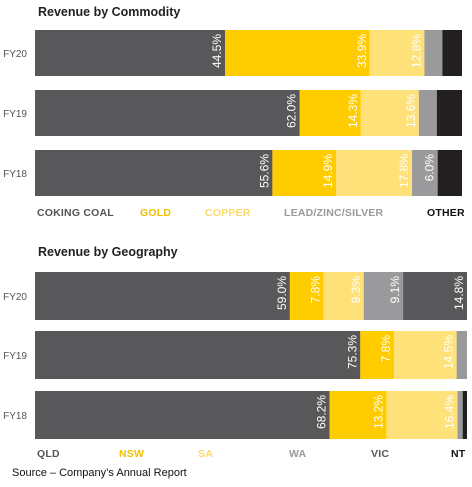 This screenshot has height=487, width=472. Describe the element at coordinates (217, 51) in the screenshot. I see `data-label: 44.5%` at that location.